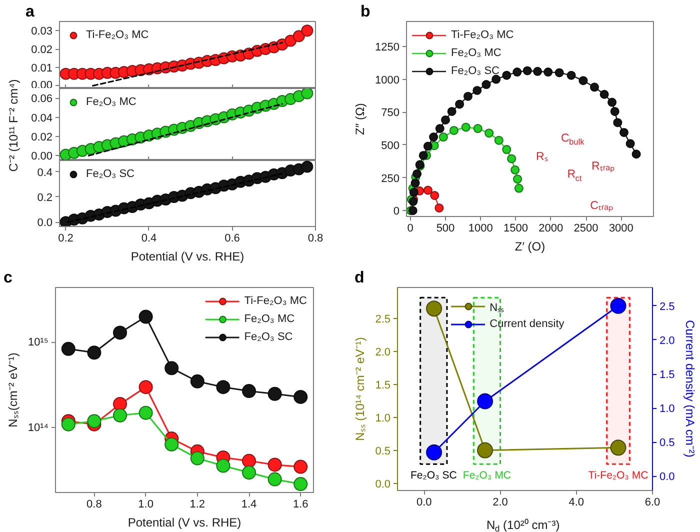  I want to click on band-label: Fe₂O₃ SC, so click(434, 475).